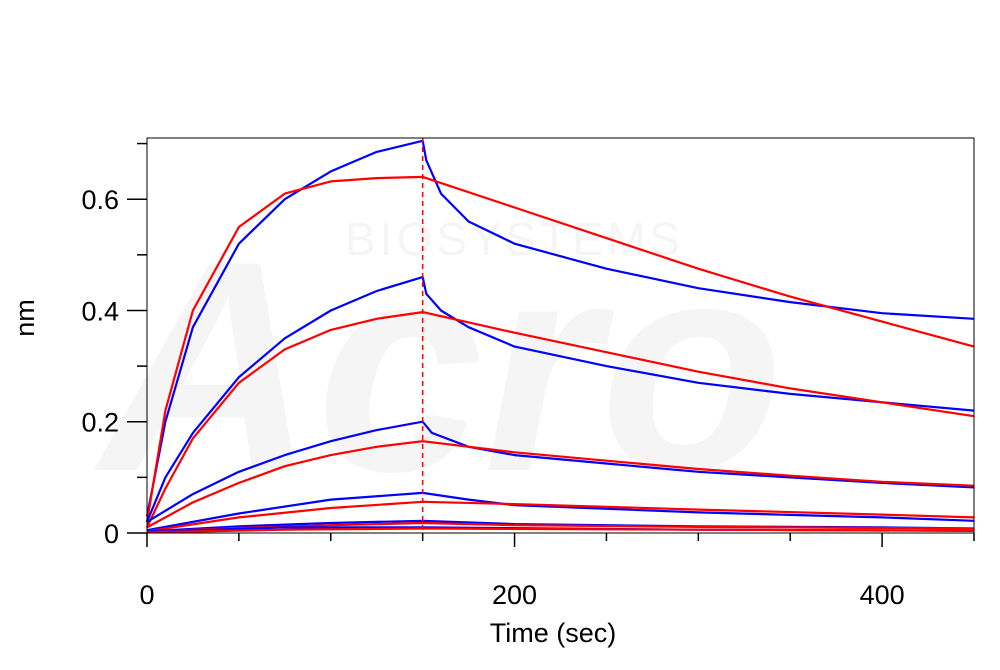 The image size is (1000, 670). Describe the element at coordinates (557, 571) in the screenshot. I see `x-axis: 0 200 400` at that location.